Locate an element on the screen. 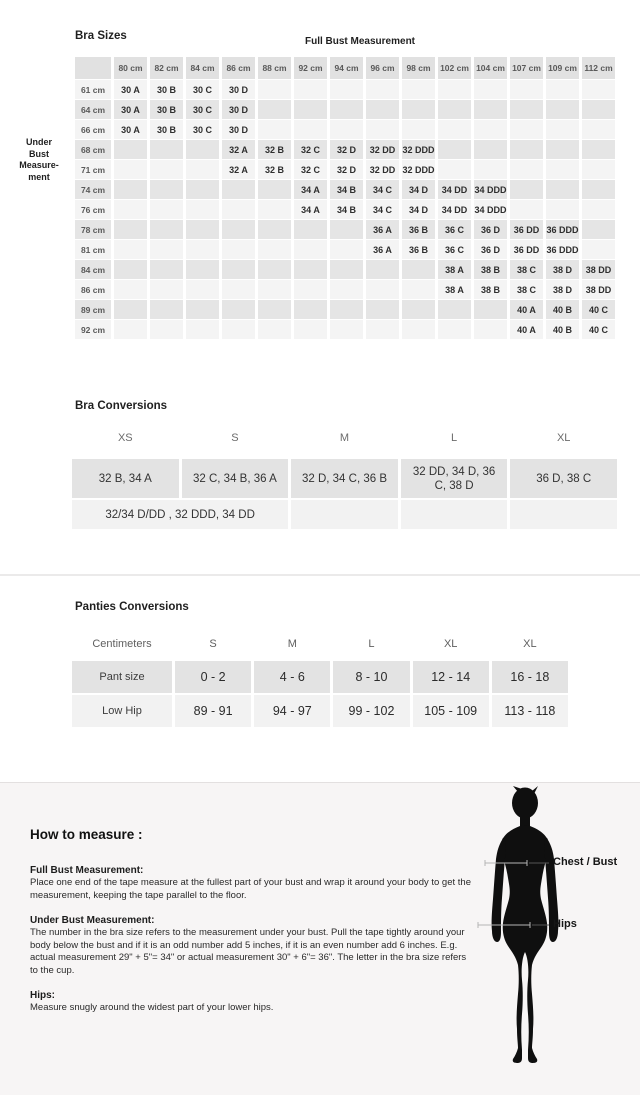 The width and height of the screenshot is (640, 1095). bra-table-row: 66 cm 30 A 30 B 30 C 30 D is located at coordinates (345, 129).